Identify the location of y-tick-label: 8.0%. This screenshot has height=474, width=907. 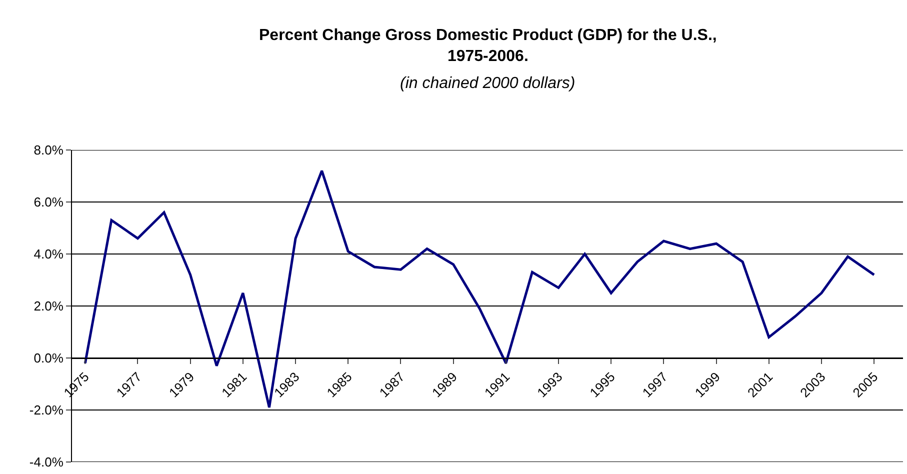
(49, 150).